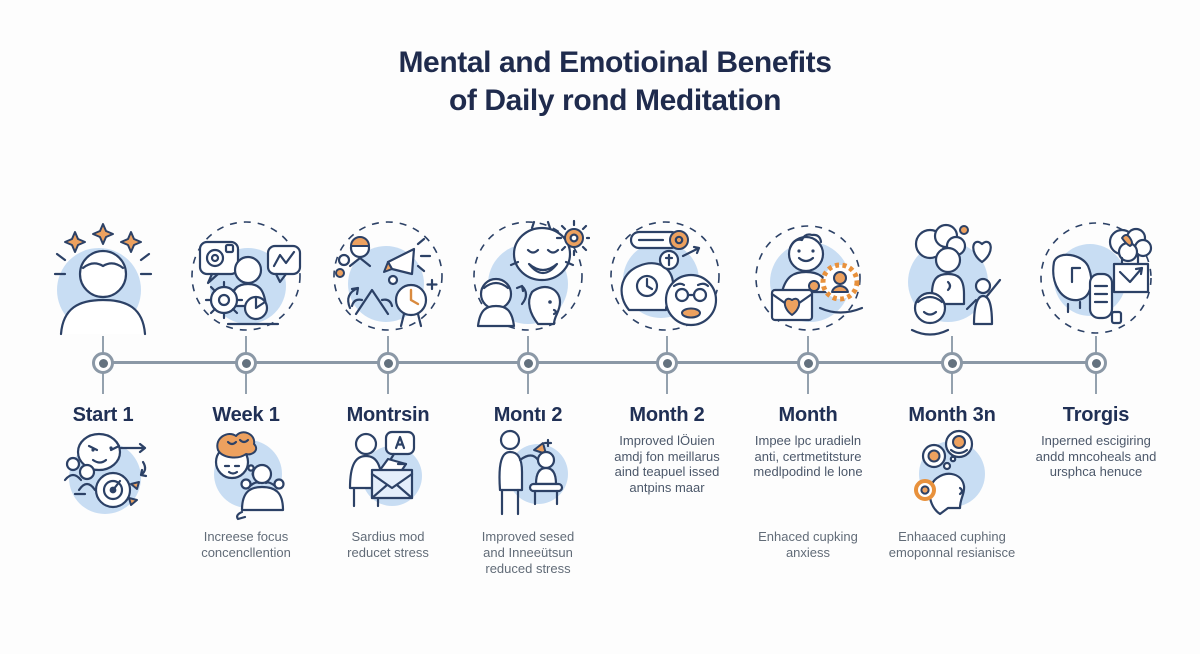  What do you see at coordinates (246, 544) in the screenshot?
I see `milestone-caption: Increese focus concencllention` at bounding box center [246, 544].